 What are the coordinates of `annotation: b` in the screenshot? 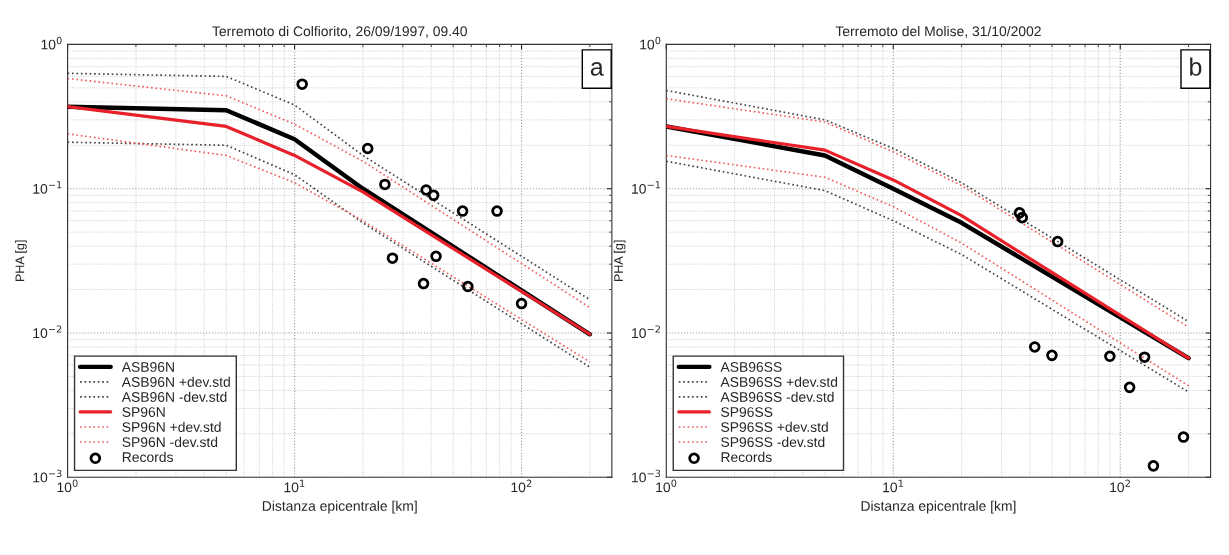 It's located at (1196, 66).